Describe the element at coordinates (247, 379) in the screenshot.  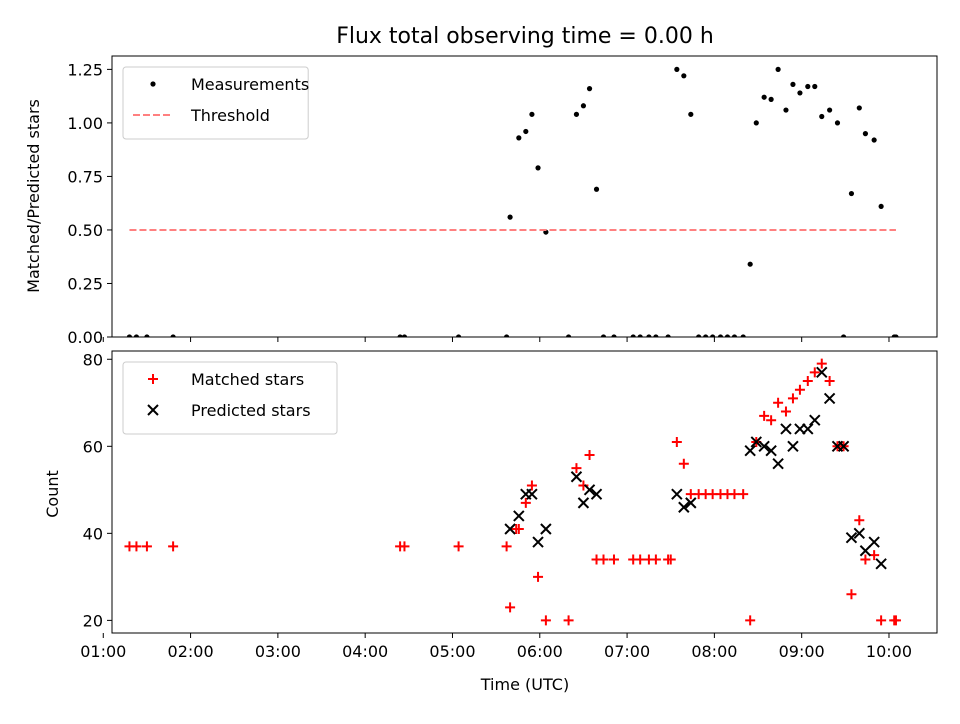
I see `legend-label: Matched stars` at that location.